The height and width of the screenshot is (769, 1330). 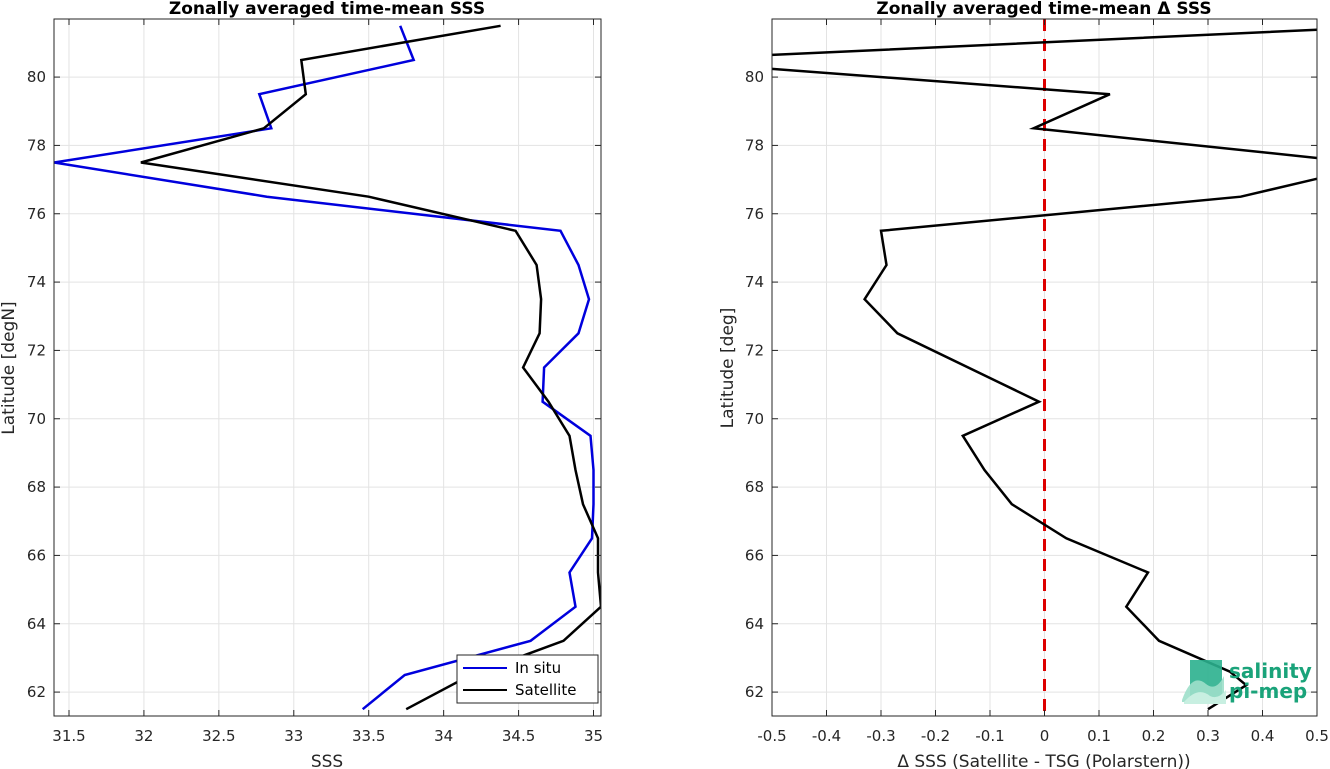 I want to click on chart-title-left: Zonally averaged time-mean SSS, so click(x=327, y=9).